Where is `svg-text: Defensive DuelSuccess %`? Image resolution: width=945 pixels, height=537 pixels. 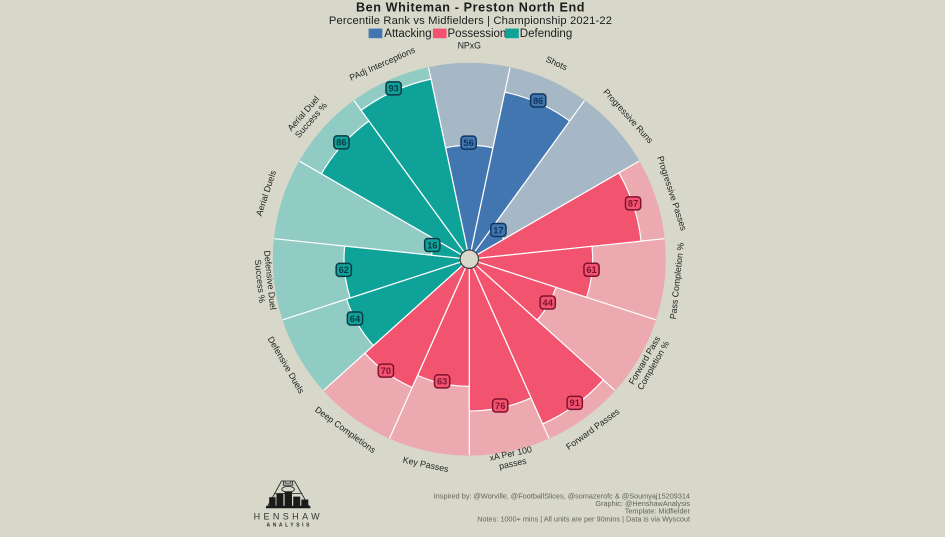 svg-text: Defensive DuelSuccess % is located at coordinates (265, 280).